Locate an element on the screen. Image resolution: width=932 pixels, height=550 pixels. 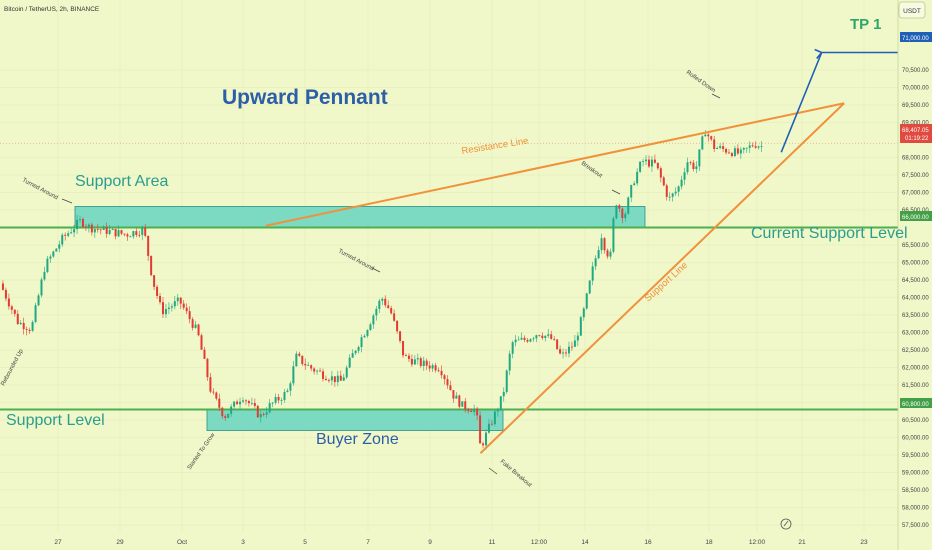
currency-badge-label: USDT is located at coordinates (912, 11).